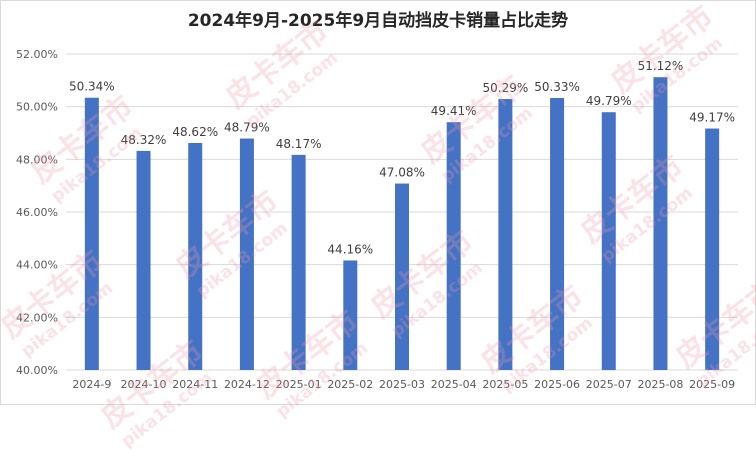 The height and width of the screenshot is (452, 756). Describe the element at coordinates (557, 384) in the screenshot. I see `x-tick-label: 2025-06` at that location.